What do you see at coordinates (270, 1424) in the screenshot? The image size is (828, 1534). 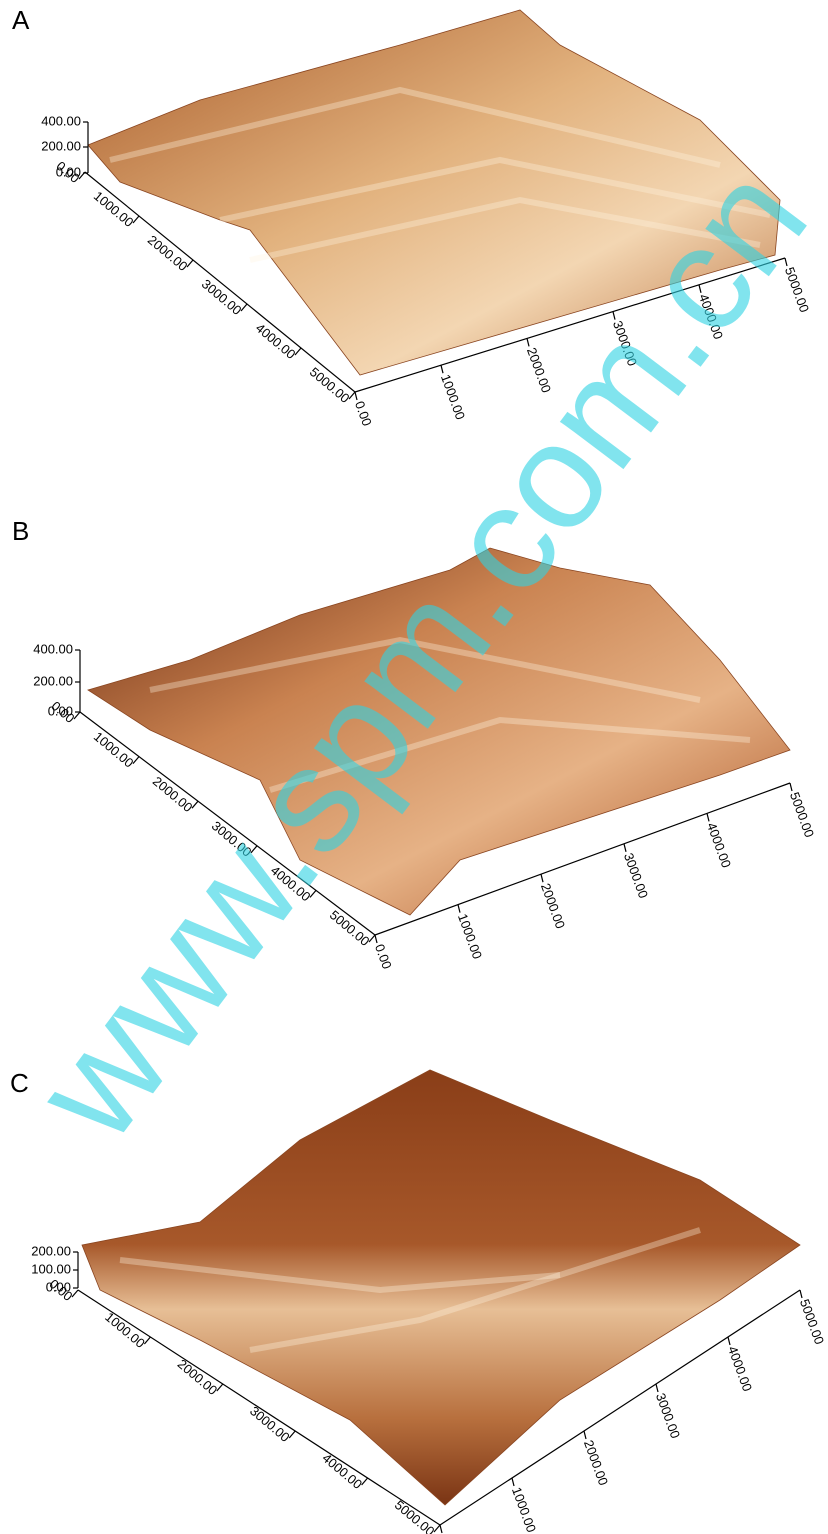 I see `y-tick-label: 3000.00` at bounding box center [270, 1424].